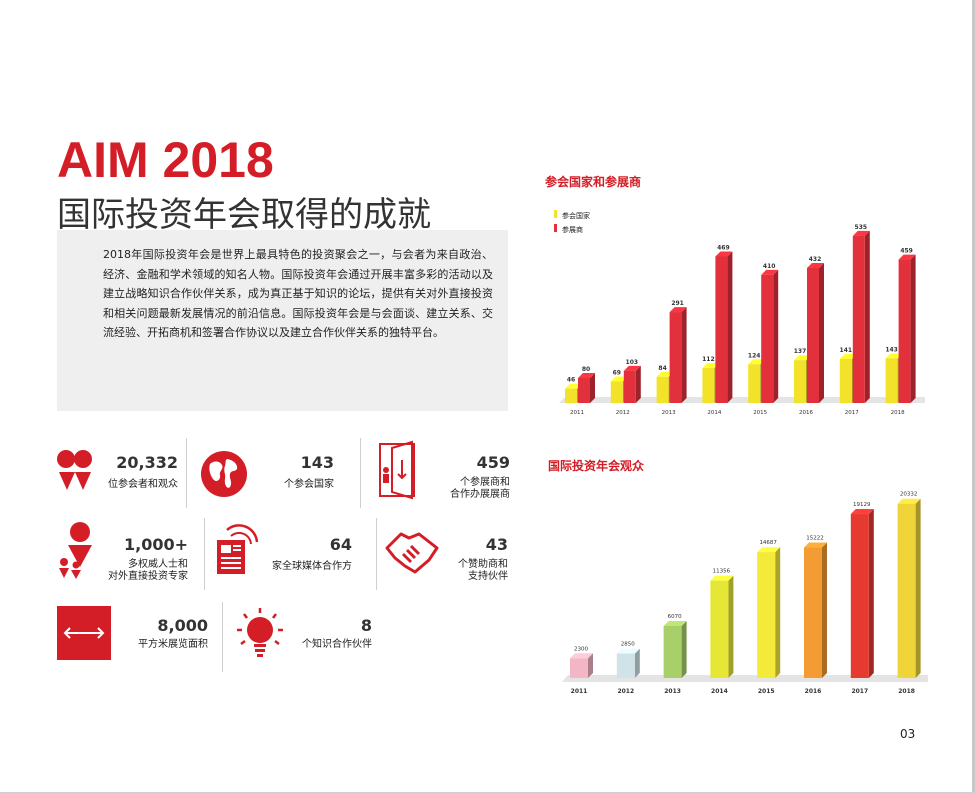 This screenshot has height=794, width=975. Describe the element at coordinates (586, 369) in the screenshot. I see `chart1-data-label: 80` at that location.